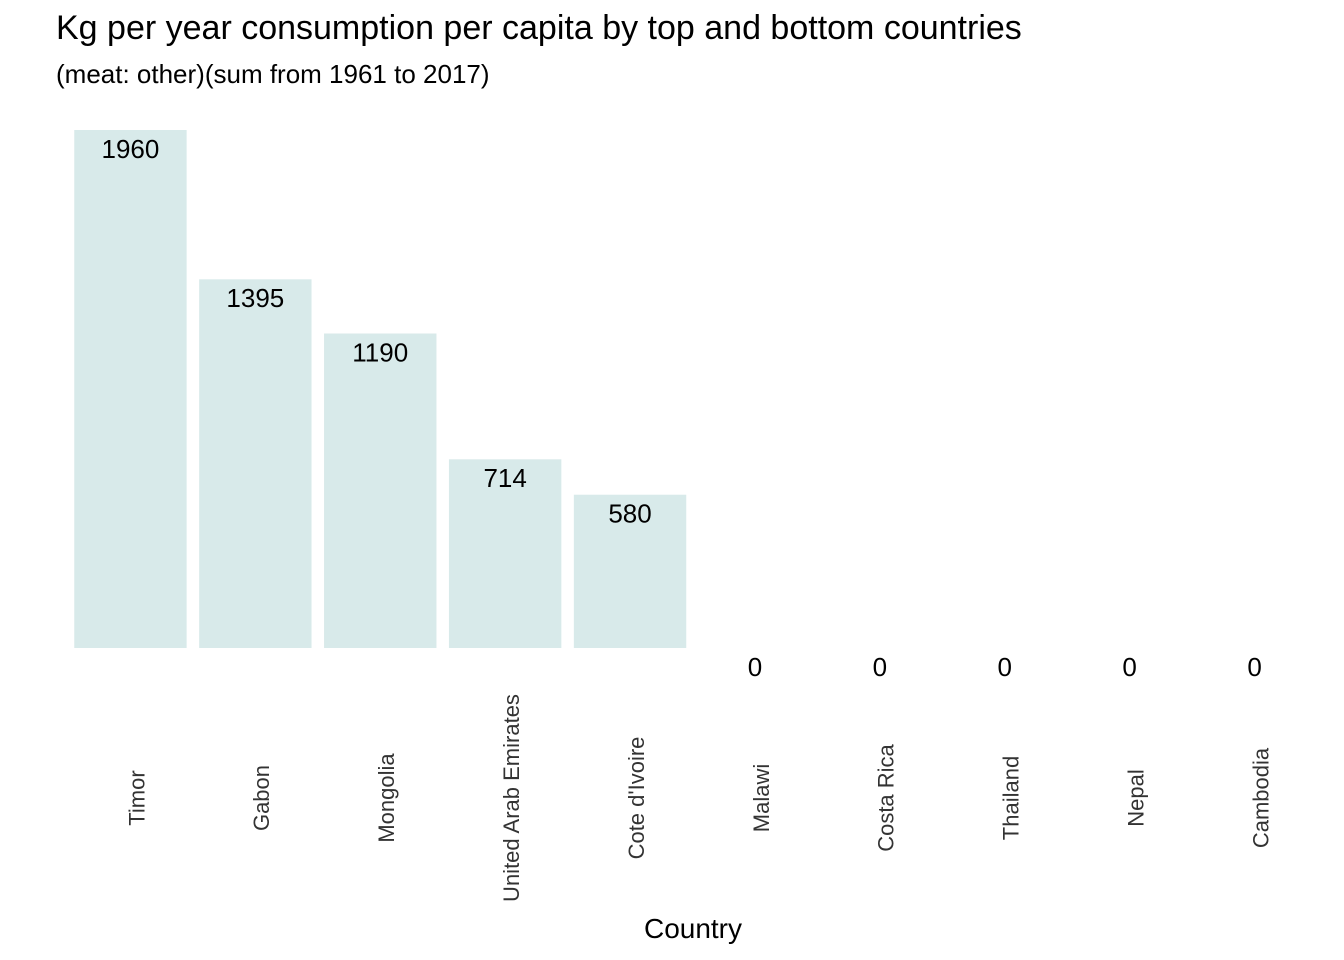  I want to click on bar-timor, so click(130, 389).